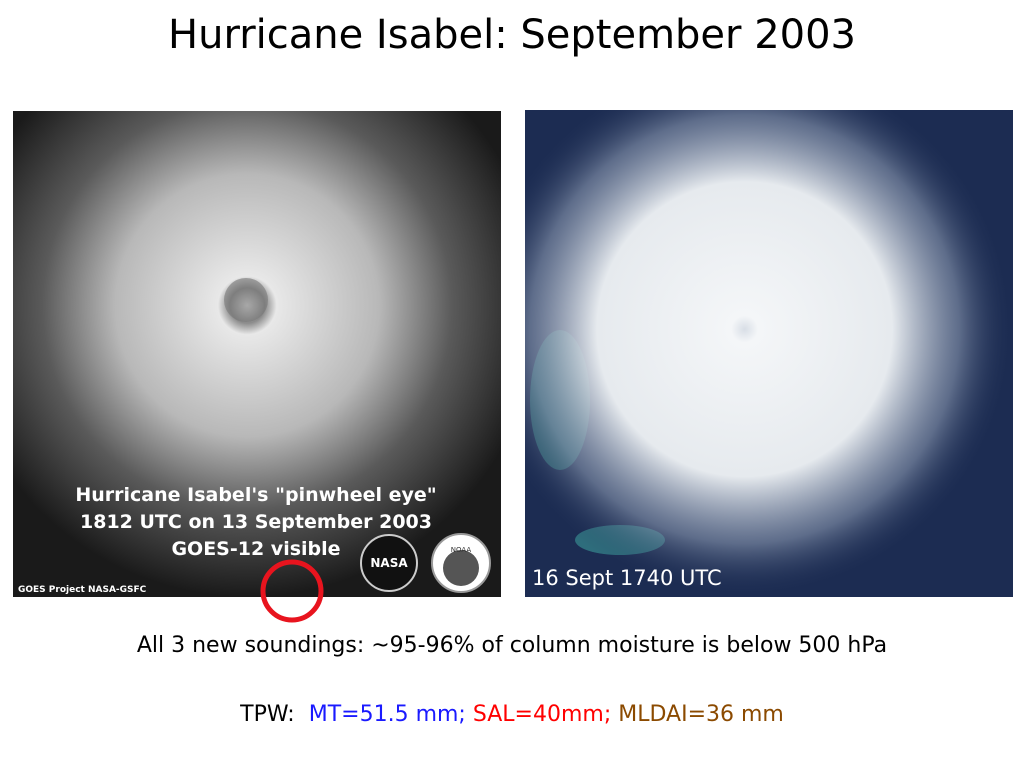 The height and width of the screenshot is (768, 1024). Describe the element at coordinates (256, 522) in the screenshot. I see `image-caption: 1812 UTC on 13 September 2003` at that location.